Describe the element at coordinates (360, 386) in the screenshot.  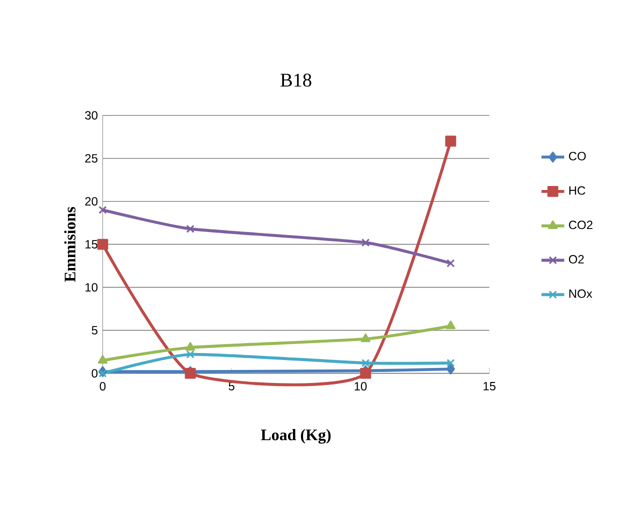
I see `x-tick-label: 10` at that location.